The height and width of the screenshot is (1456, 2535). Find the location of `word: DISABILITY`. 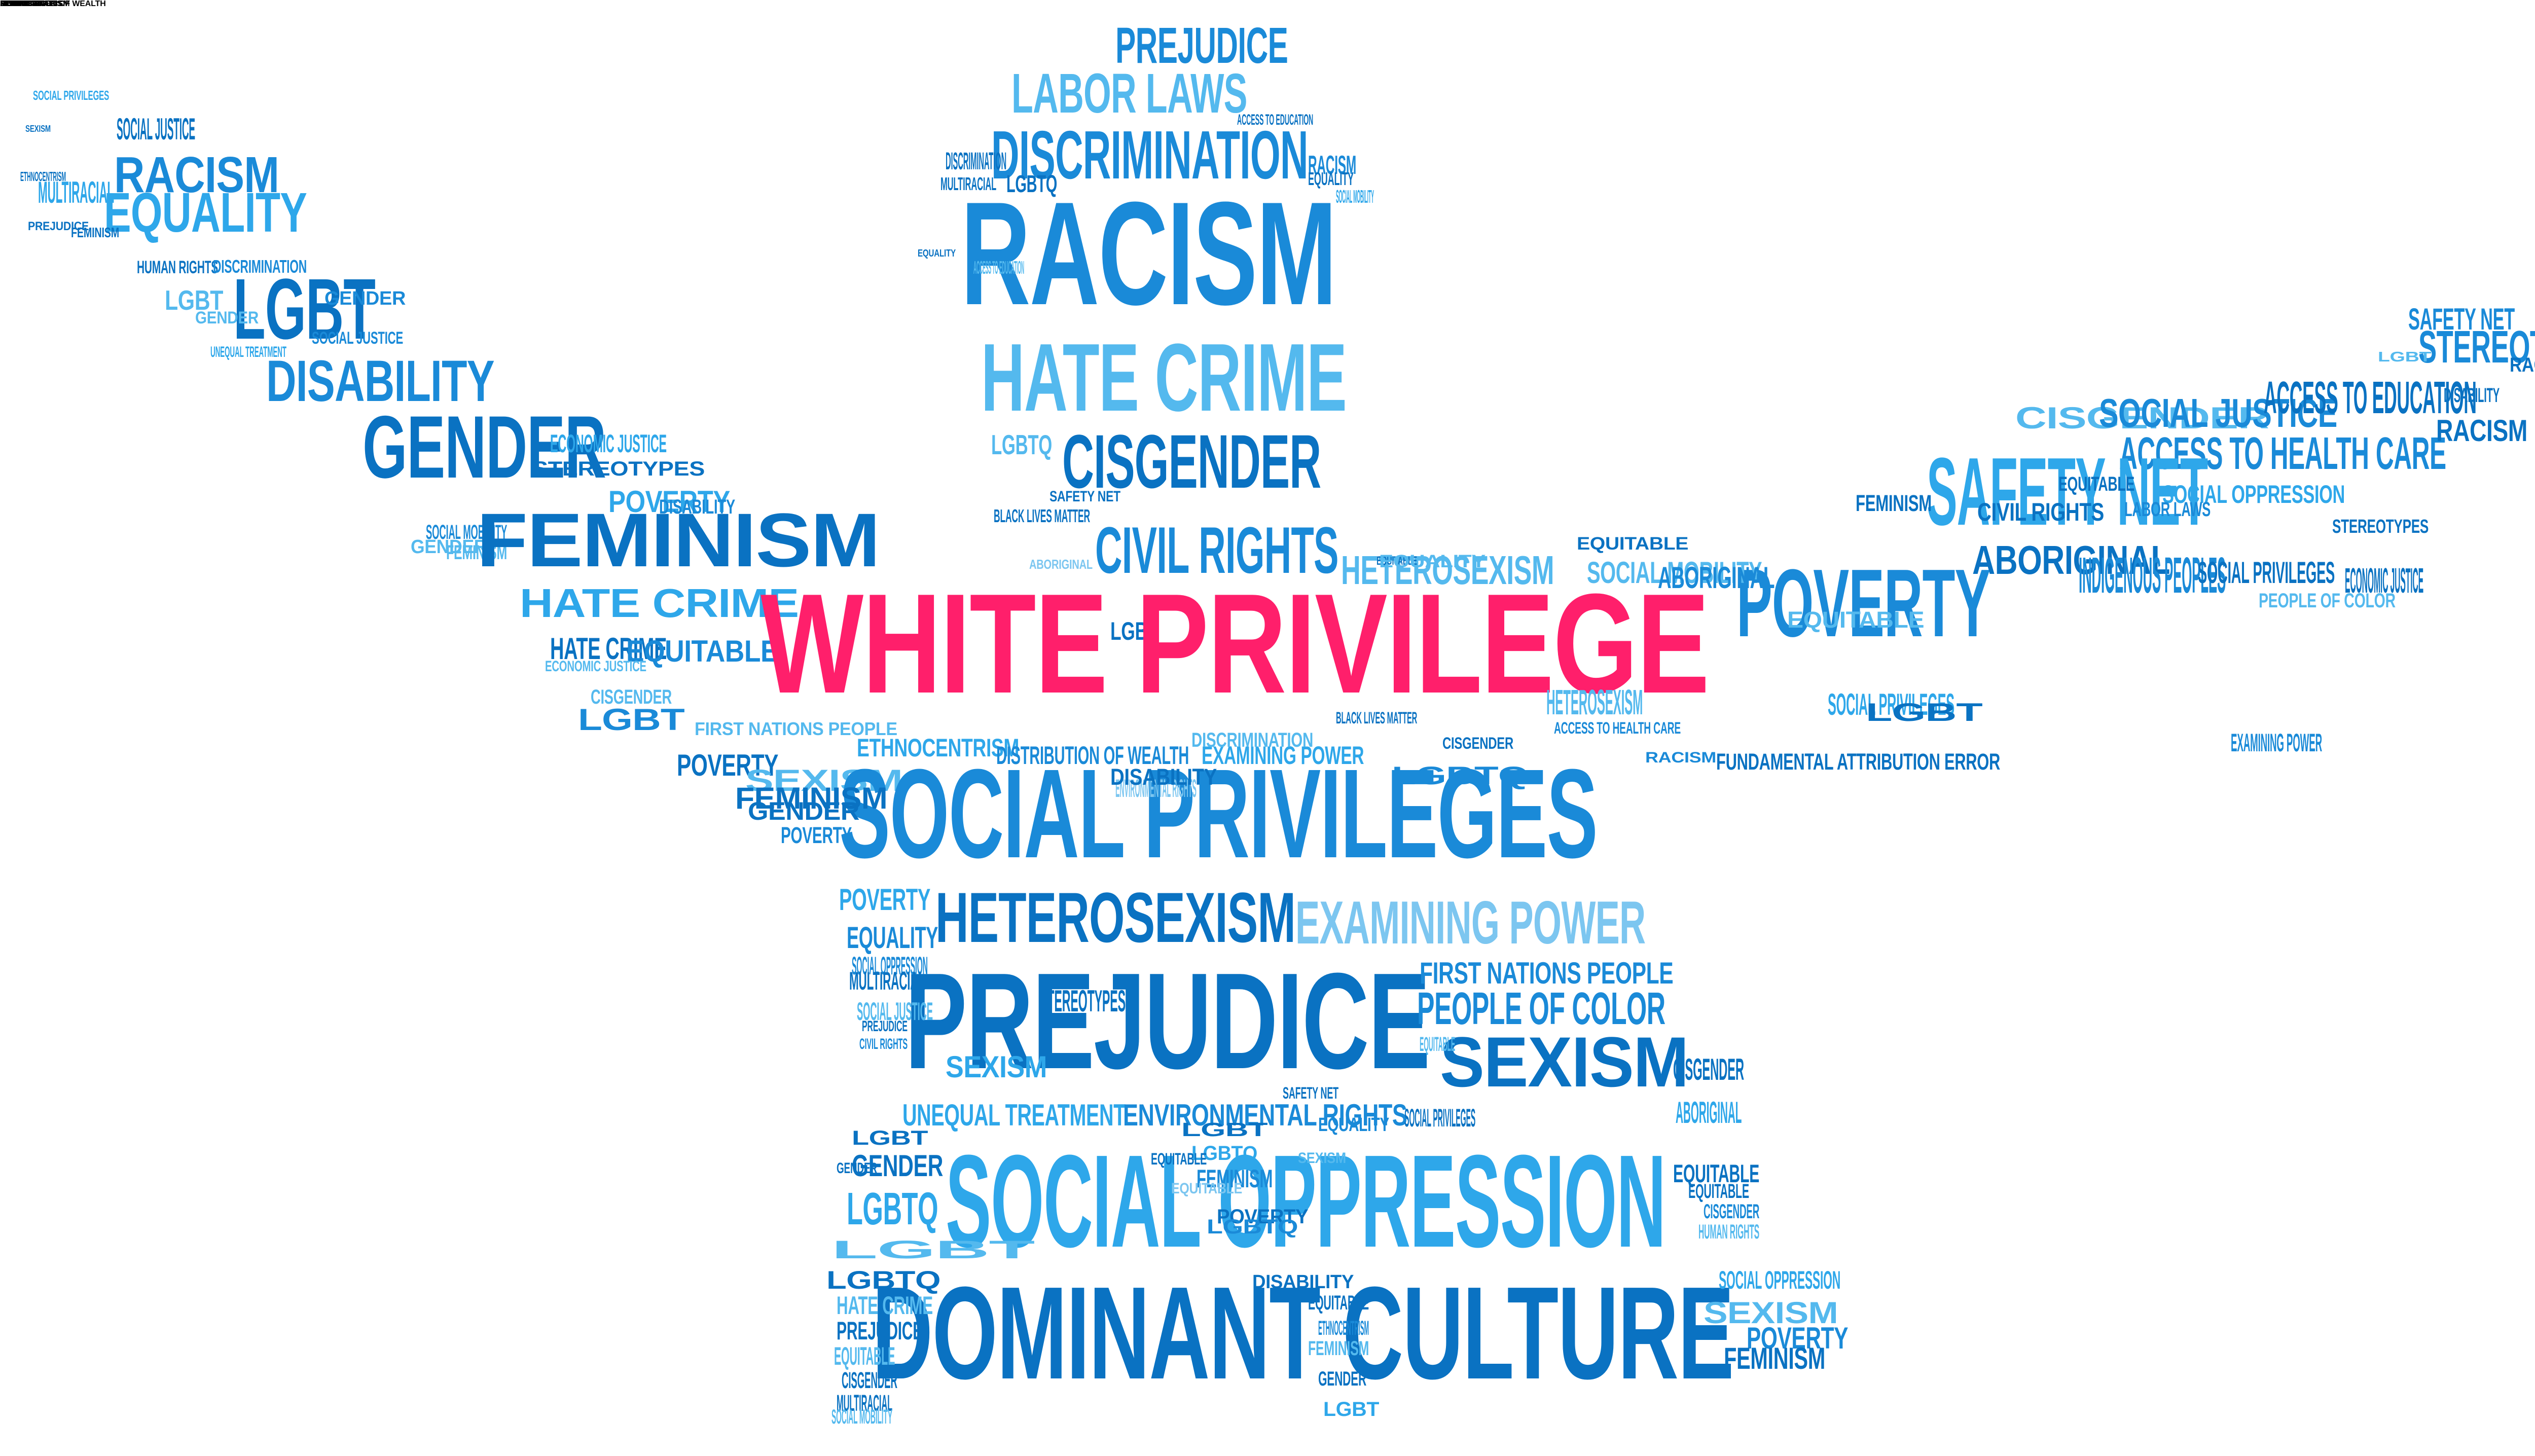

word: DISABILITY is located at coordinates (1303, 1282).